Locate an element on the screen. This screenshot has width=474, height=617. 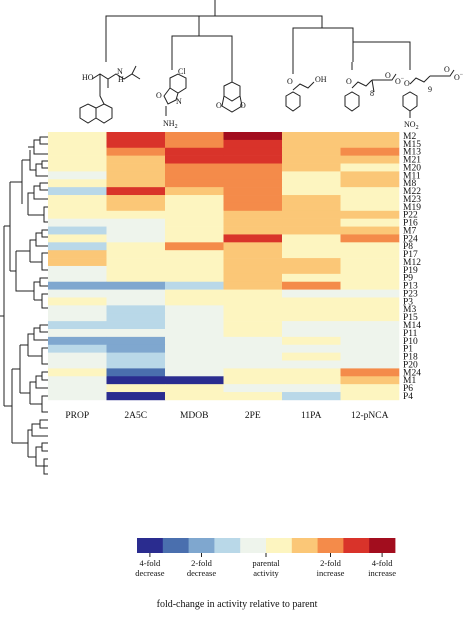
heatmap-cell-P18-11PA is located at coordinates (311, 356).